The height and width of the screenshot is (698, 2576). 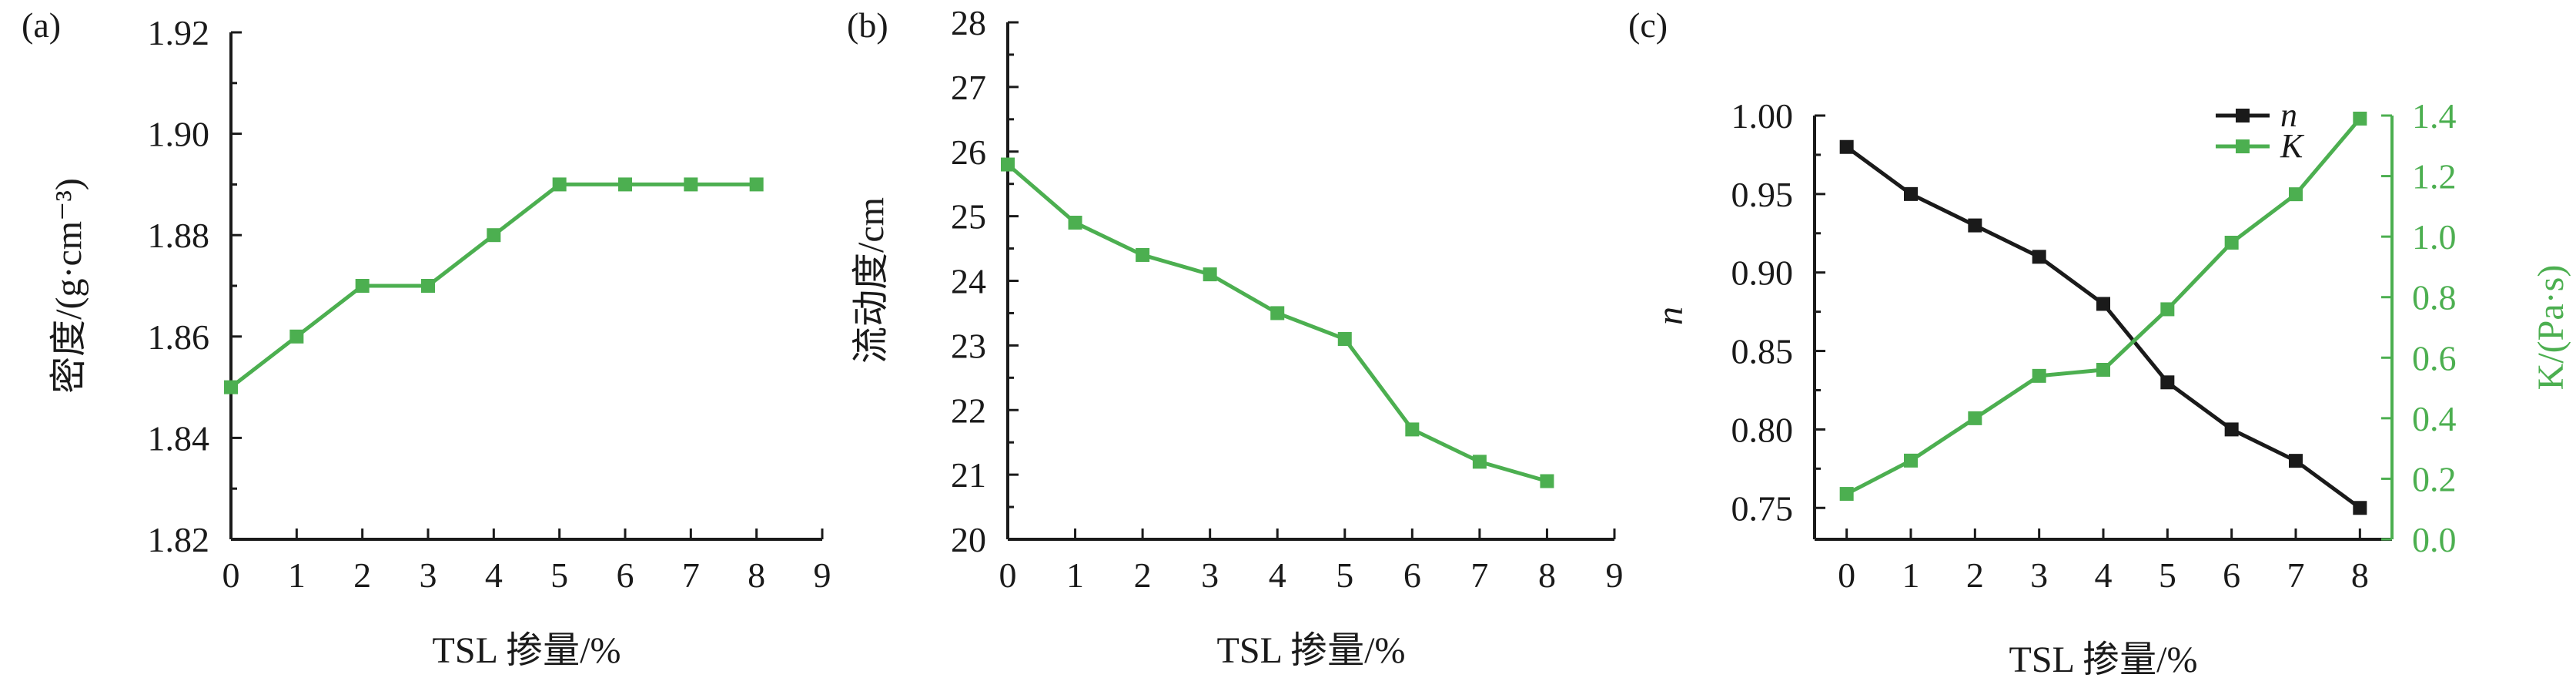 I want to click on y2-tick-label: 0.0, so click(x=2435, y=539).